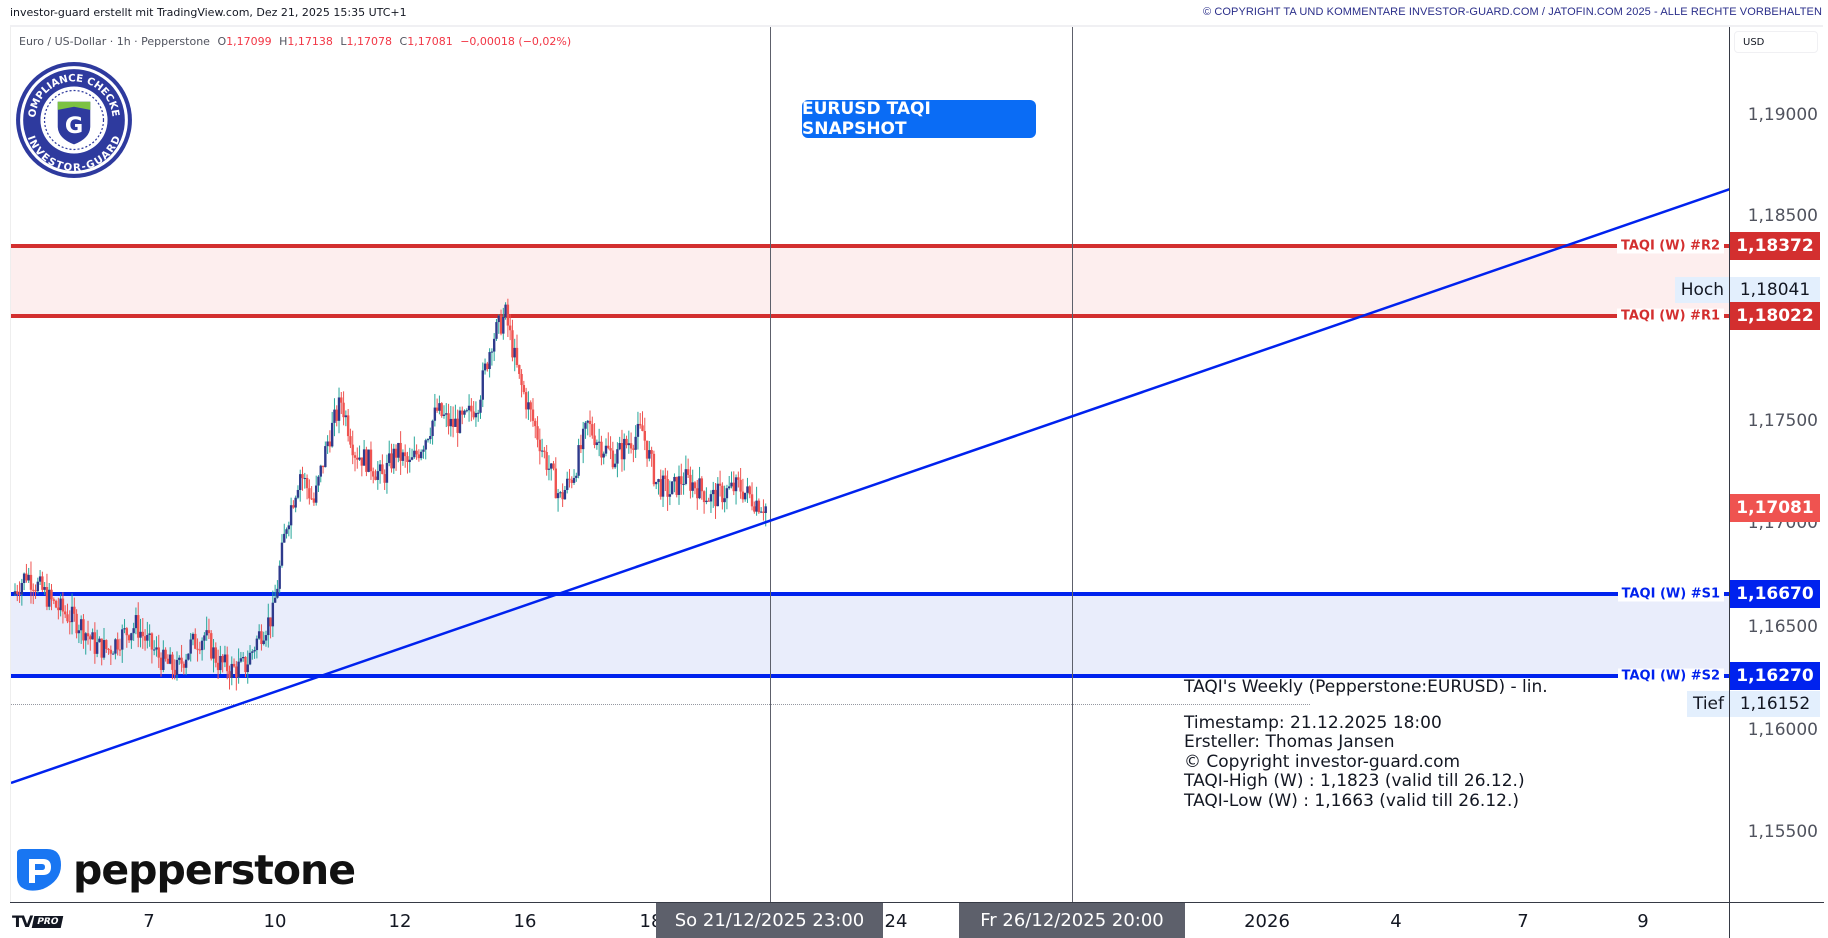 This screenshot has height=938, width=1828. What do you see at coordinates (1775, 246) in the screenshot?
I see `r2-price-tag: 1,18372` at bounding box center [1775, 246].